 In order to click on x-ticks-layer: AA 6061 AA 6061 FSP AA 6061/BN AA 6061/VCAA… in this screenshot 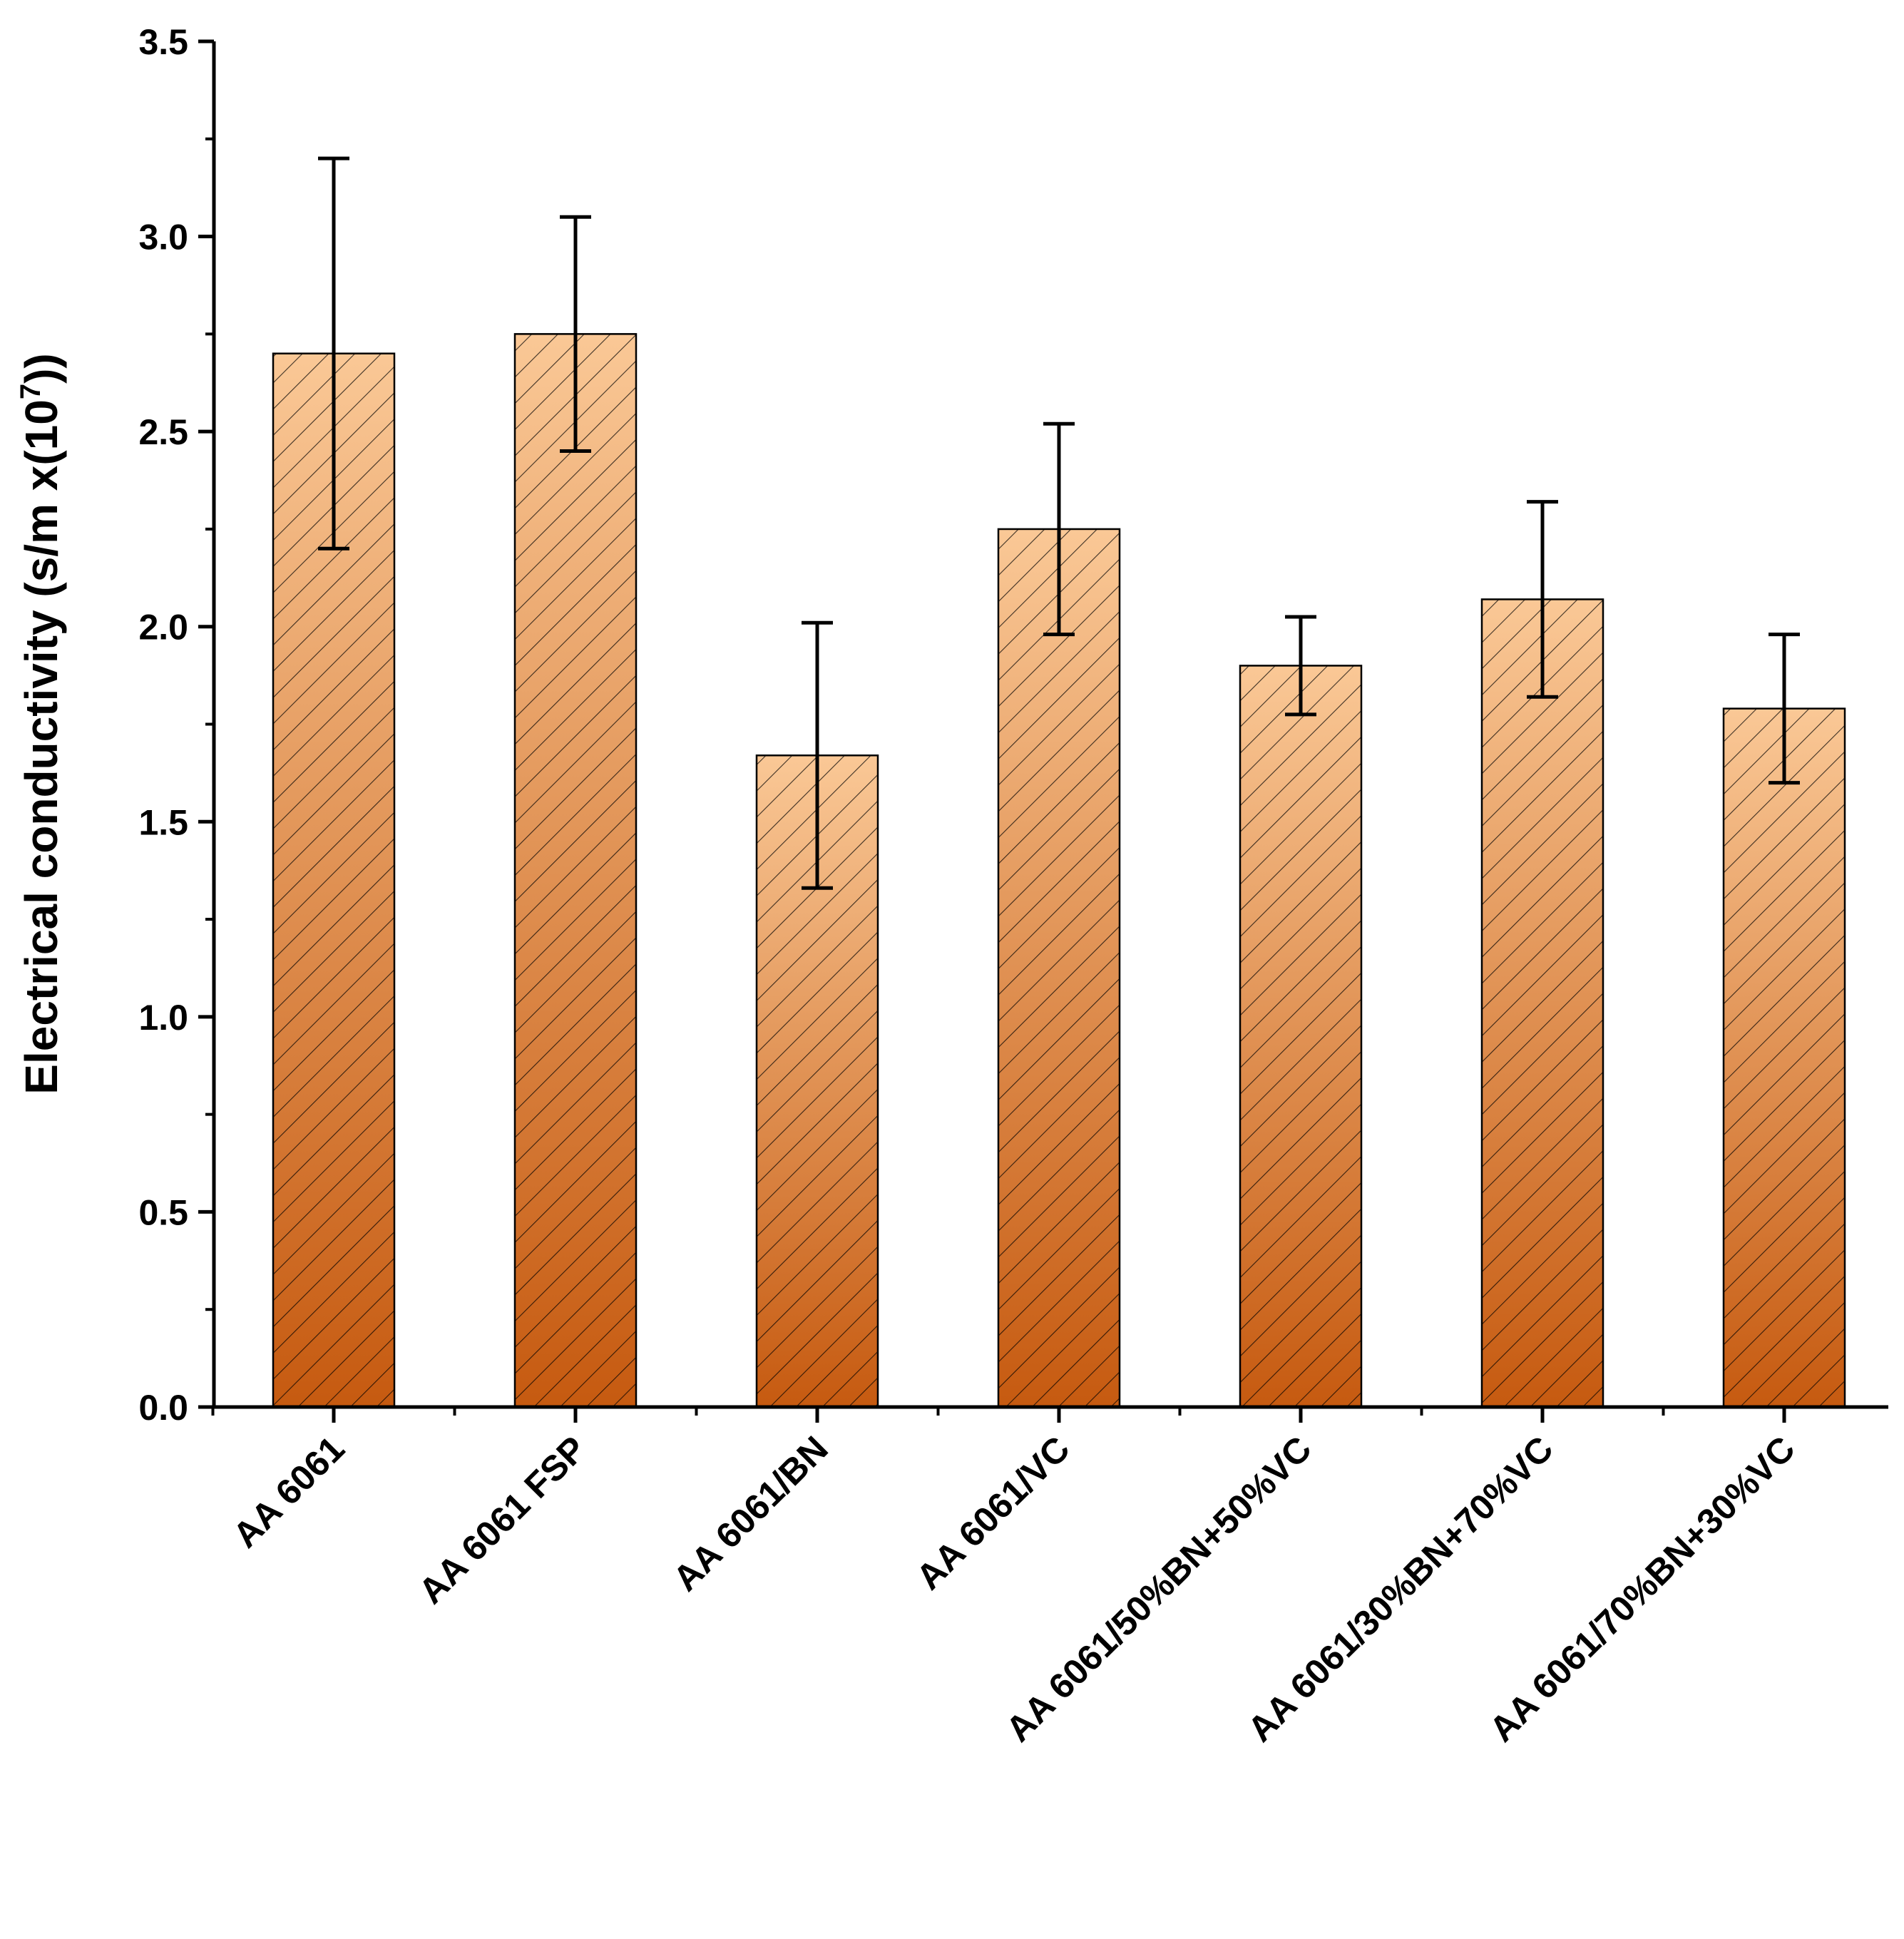, I will do `click(1007, 1578)`.